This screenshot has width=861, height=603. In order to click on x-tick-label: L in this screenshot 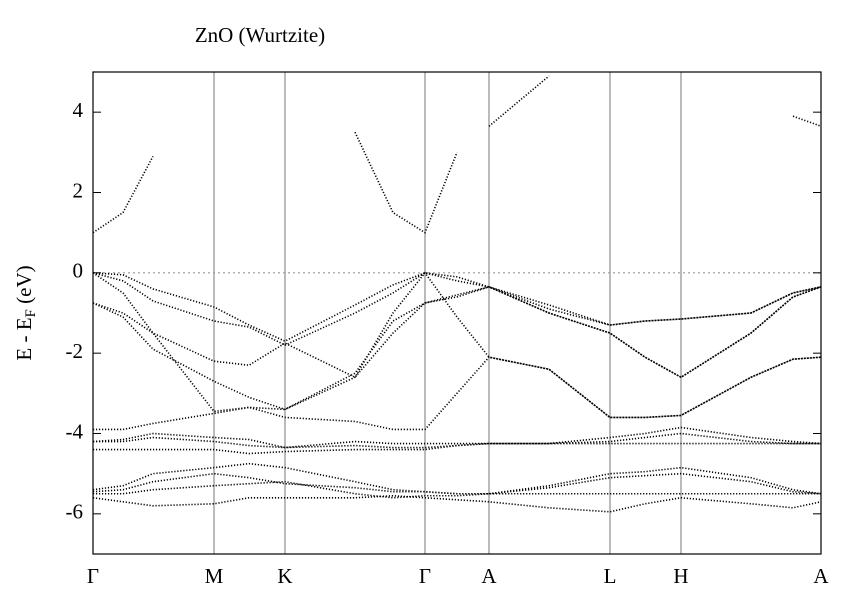, I will do `click(610, 576)`.